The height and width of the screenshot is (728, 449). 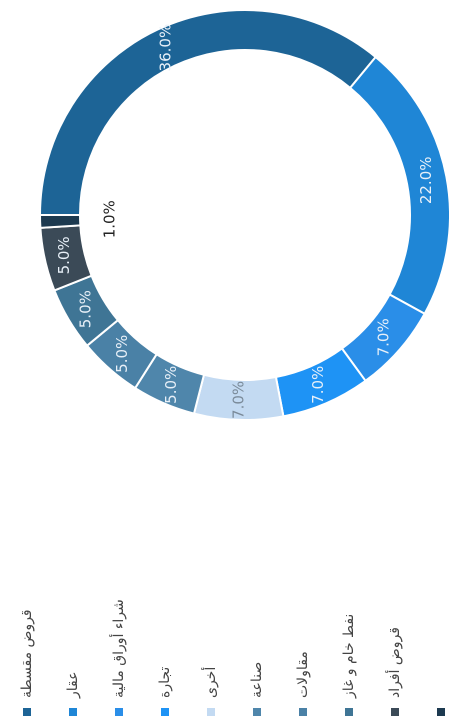 What do you see at coordinates (426, 181) in the screenshot?
I see `slice-label: 22.0%` at bounding box center [426, 181].